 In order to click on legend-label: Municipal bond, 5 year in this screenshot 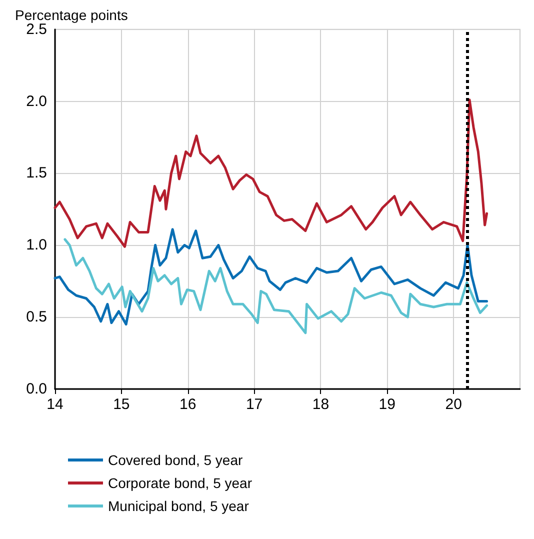, I will do `click(179, 506)`.